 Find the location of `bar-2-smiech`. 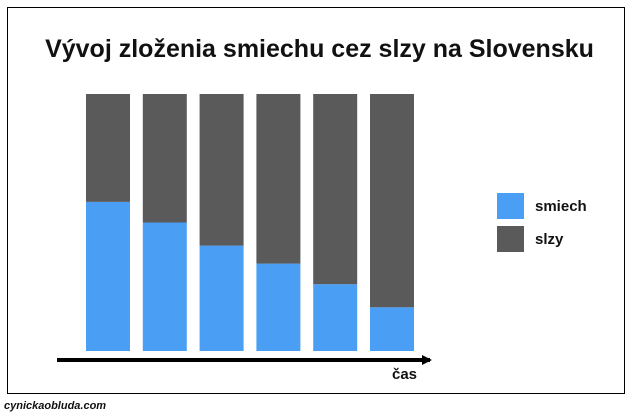

bar-2-smiech is located at coordinates (164, 286).